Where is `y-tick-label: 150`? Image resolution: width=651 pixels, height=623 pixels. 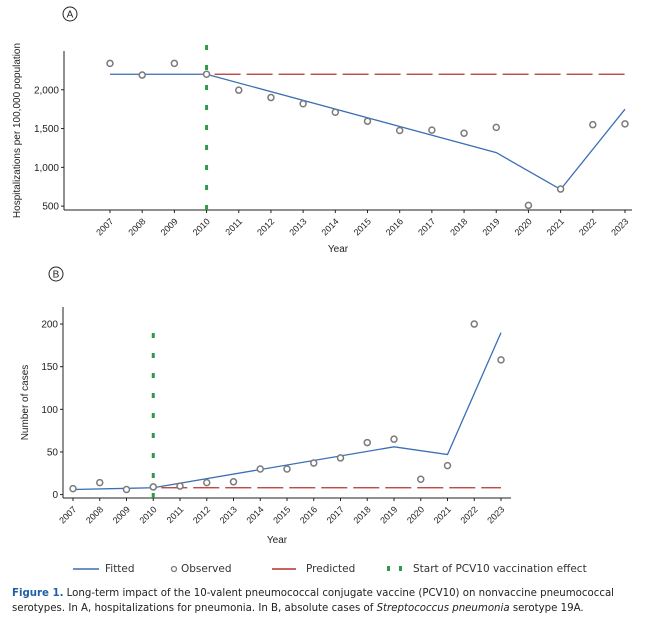
y-tick-label: 150 is located at coordinates (49, 367).